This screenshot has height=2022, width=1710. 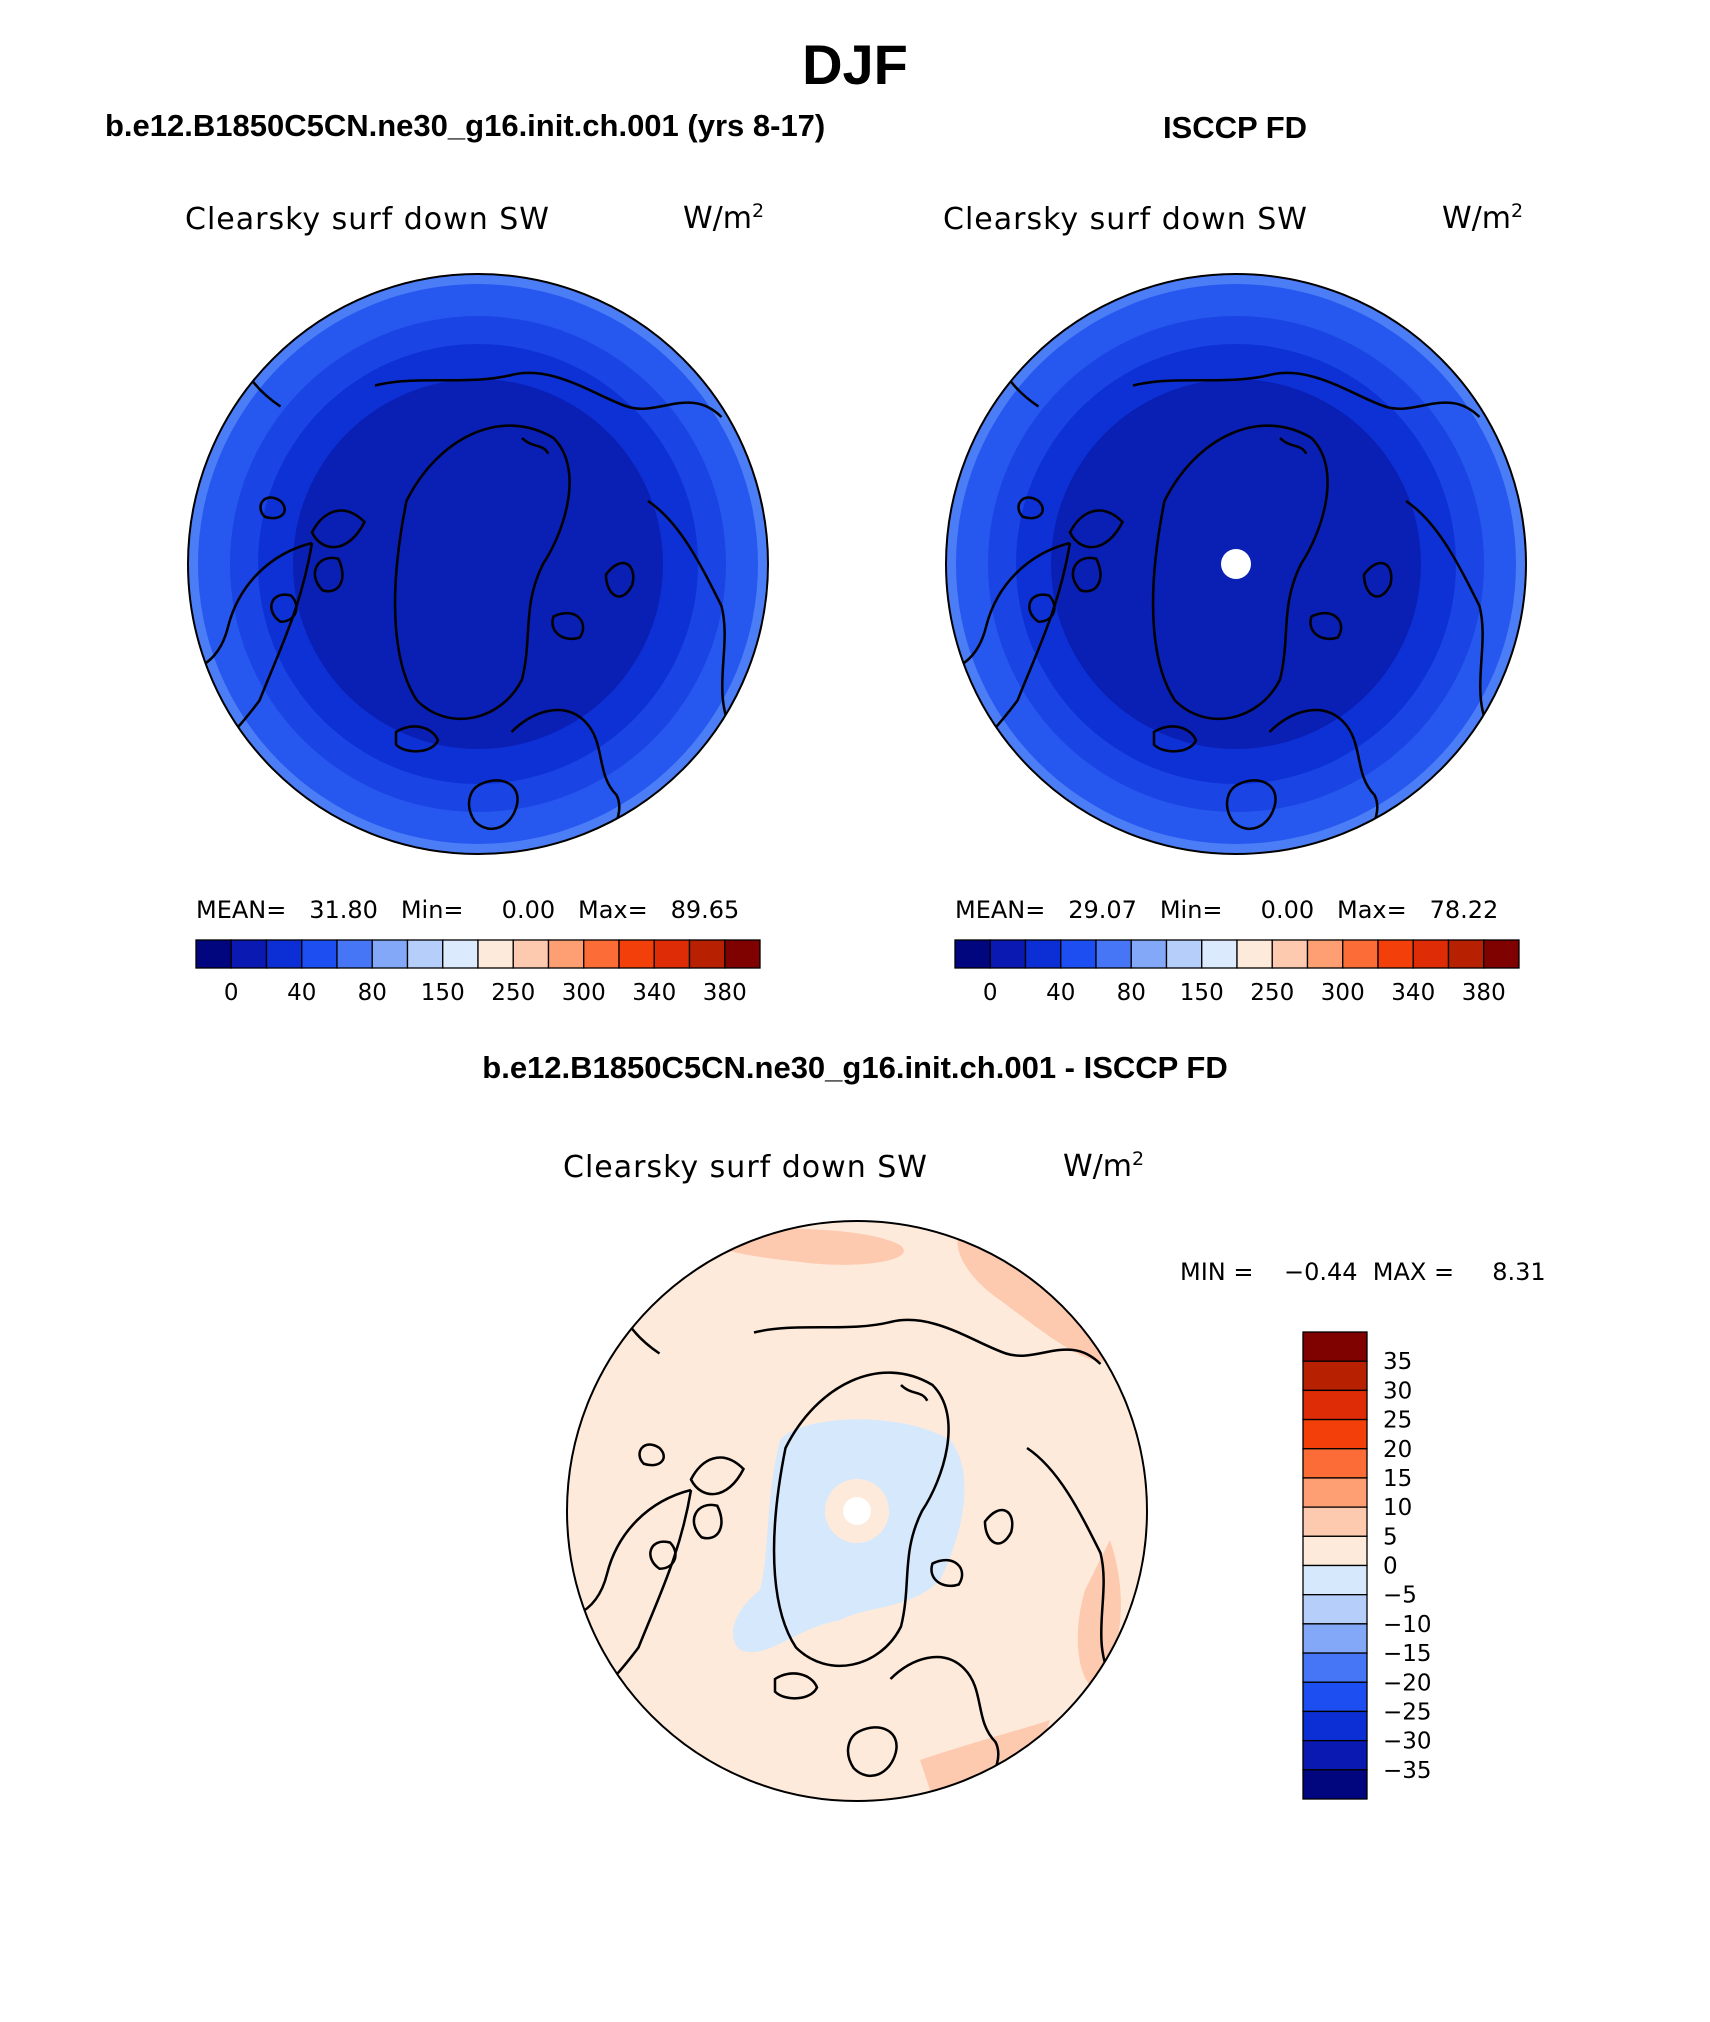 What do you see at coordinates (1227, 910) in the screenshot?
I see `obs-stats: MEAN= 29.07 Min= 0.00 Max= 78.22` at bounding box center [1227, 910].